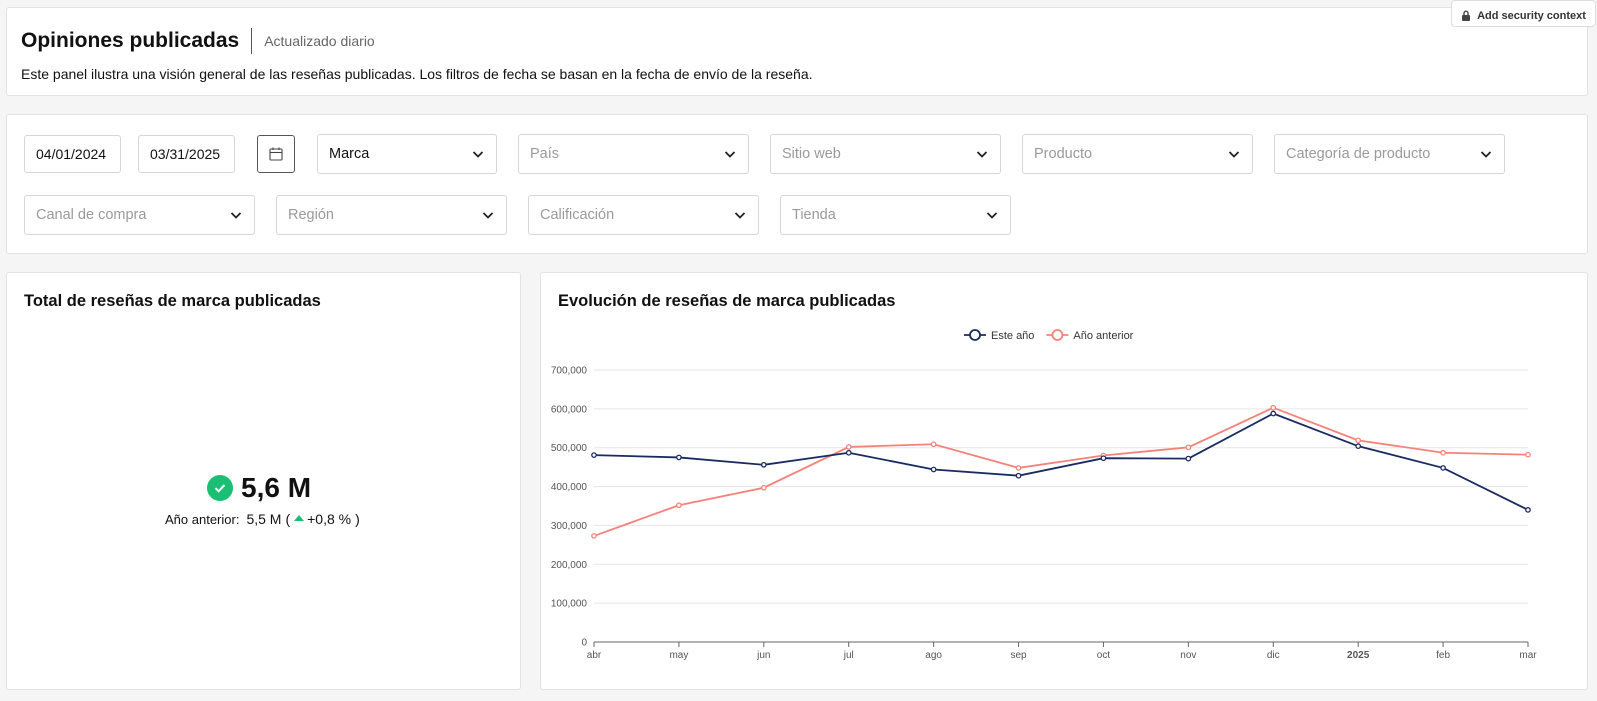 The height and width of the screenshot is (701, 1597). I want to click on lock-icon, so click(1466, 15).